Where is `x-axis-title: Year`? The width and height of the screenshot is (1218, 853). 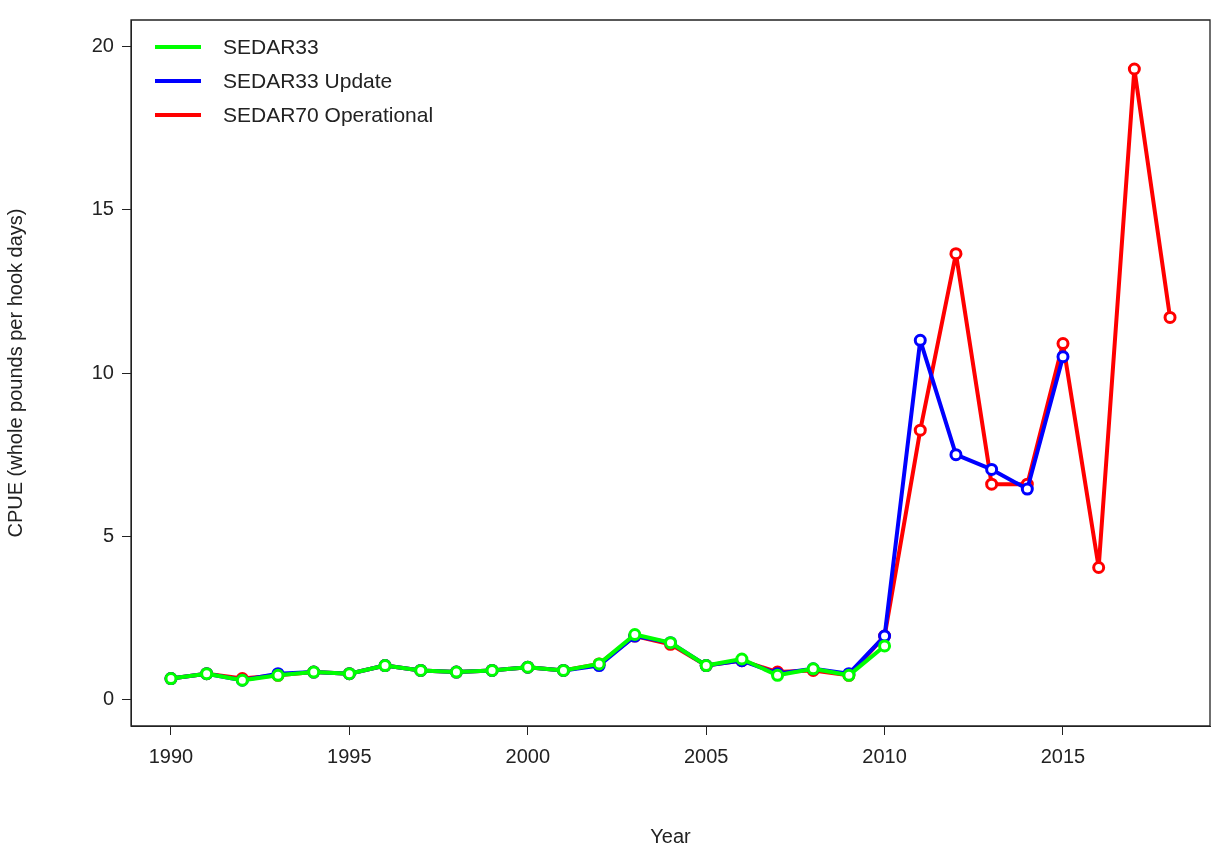
x-axis-title: Year is located at coordinates (671, 835).